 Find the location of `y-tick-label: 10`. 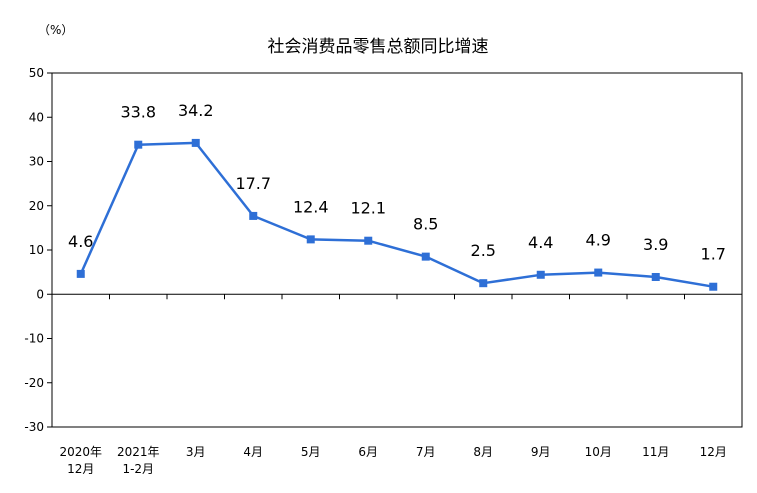

y-tick-label: 10 is located at coordinates (36, 250).